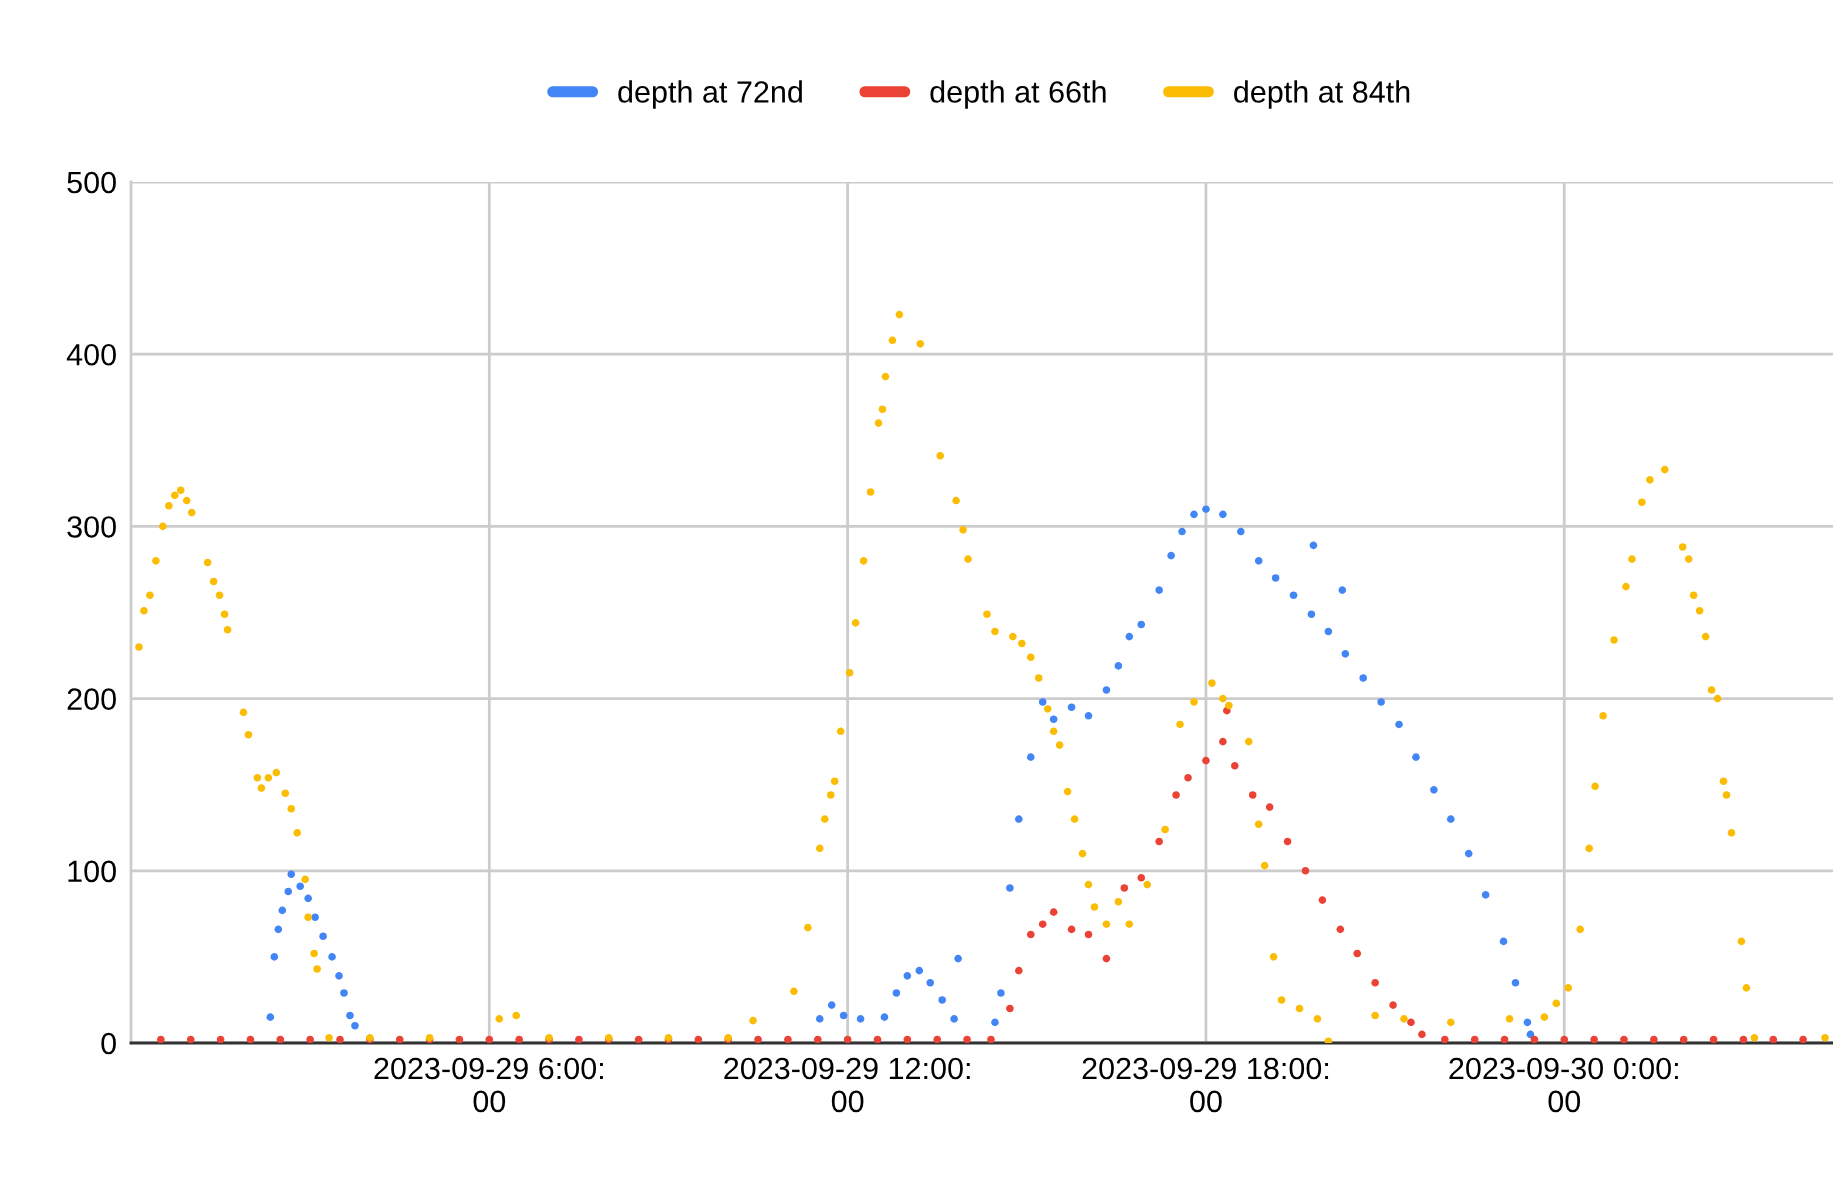 The height and width of the screenshot is (1198, 1833). What do you see at coordinates (1563, 1085) in the screenshot?
I see `x-tick-label: 2023-09-30 0:00: 00` at bounding box center [1563, 1085].